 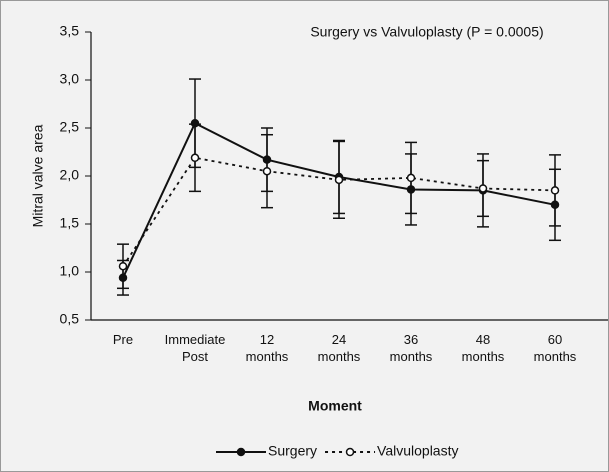 What do you see at coordinates (426, 32) in the screenshot?
I see `chart-title: Surgery vs Valvuloplasty (P = 0.0005)` at bounding box center [426, 32].